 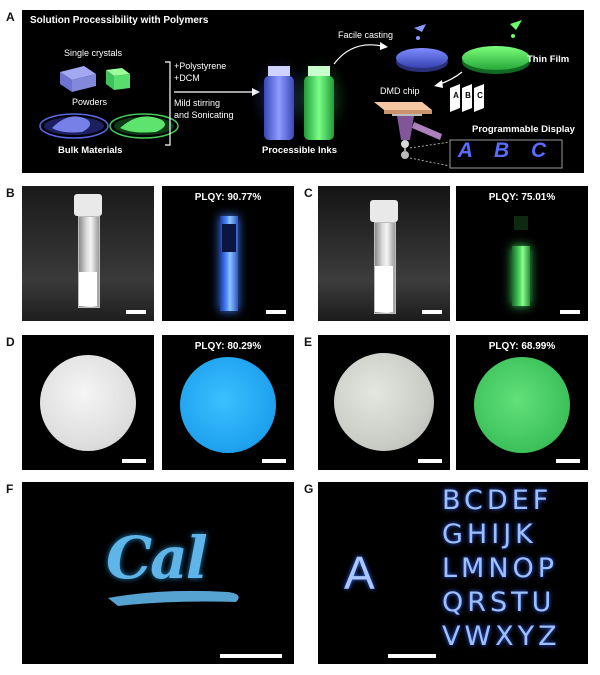 I want to click on alphabet-row: QRSTU, so click(x=499, y=602).